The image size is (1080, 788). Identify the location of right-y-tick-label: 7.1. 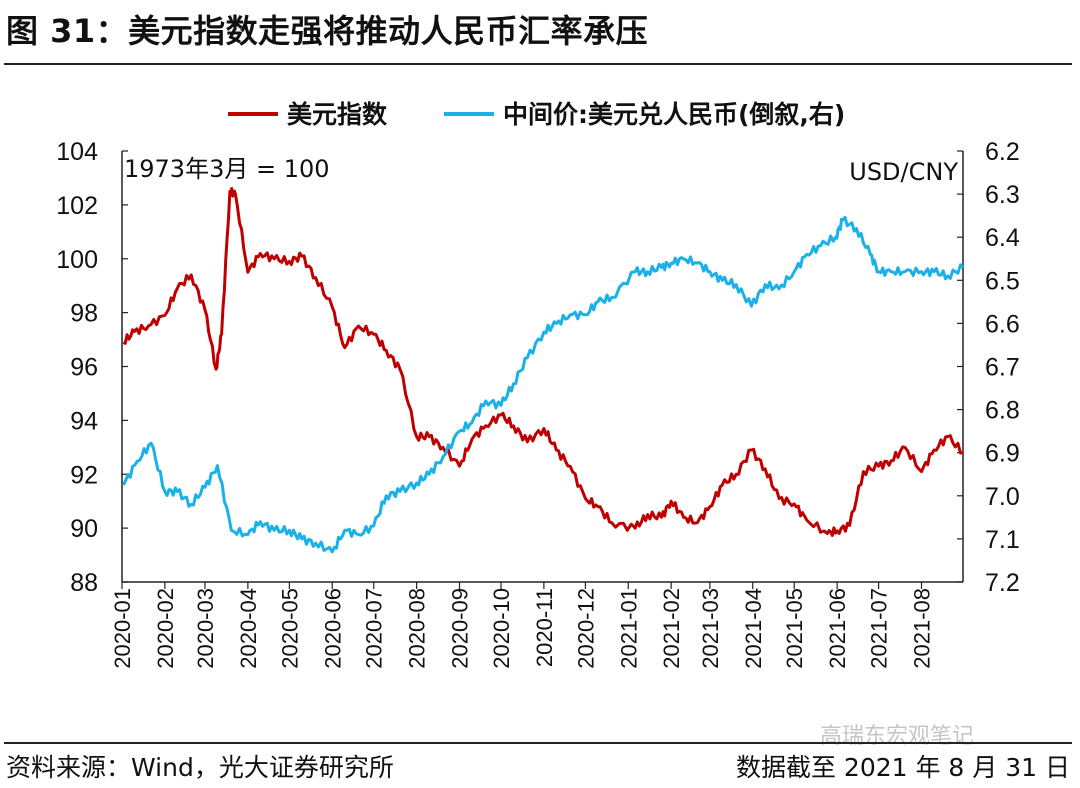
(1002, 540).